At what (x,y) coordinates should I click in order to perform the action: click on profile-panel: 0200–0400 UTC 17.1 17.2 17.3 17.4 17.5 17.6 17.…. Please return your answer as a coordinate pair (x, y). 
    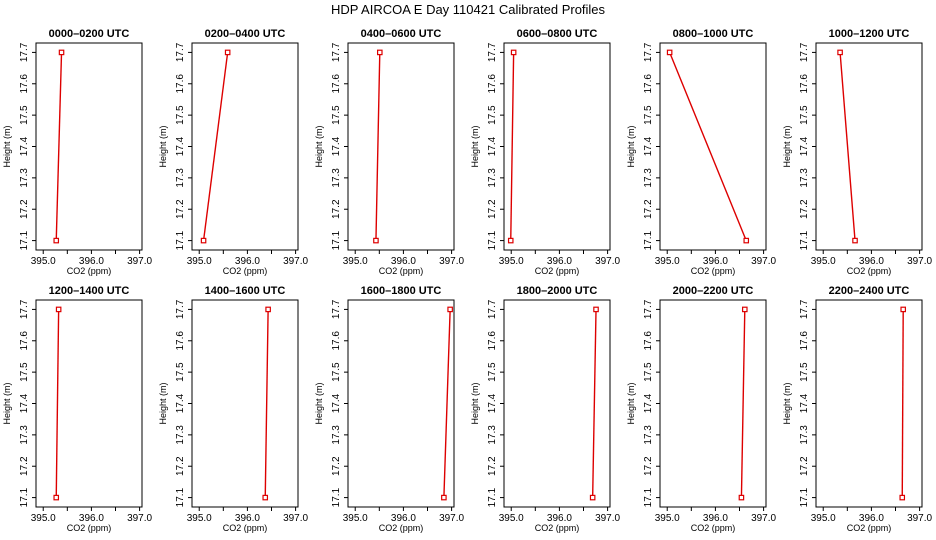
    Looking at the image, I should click on (233, 152).